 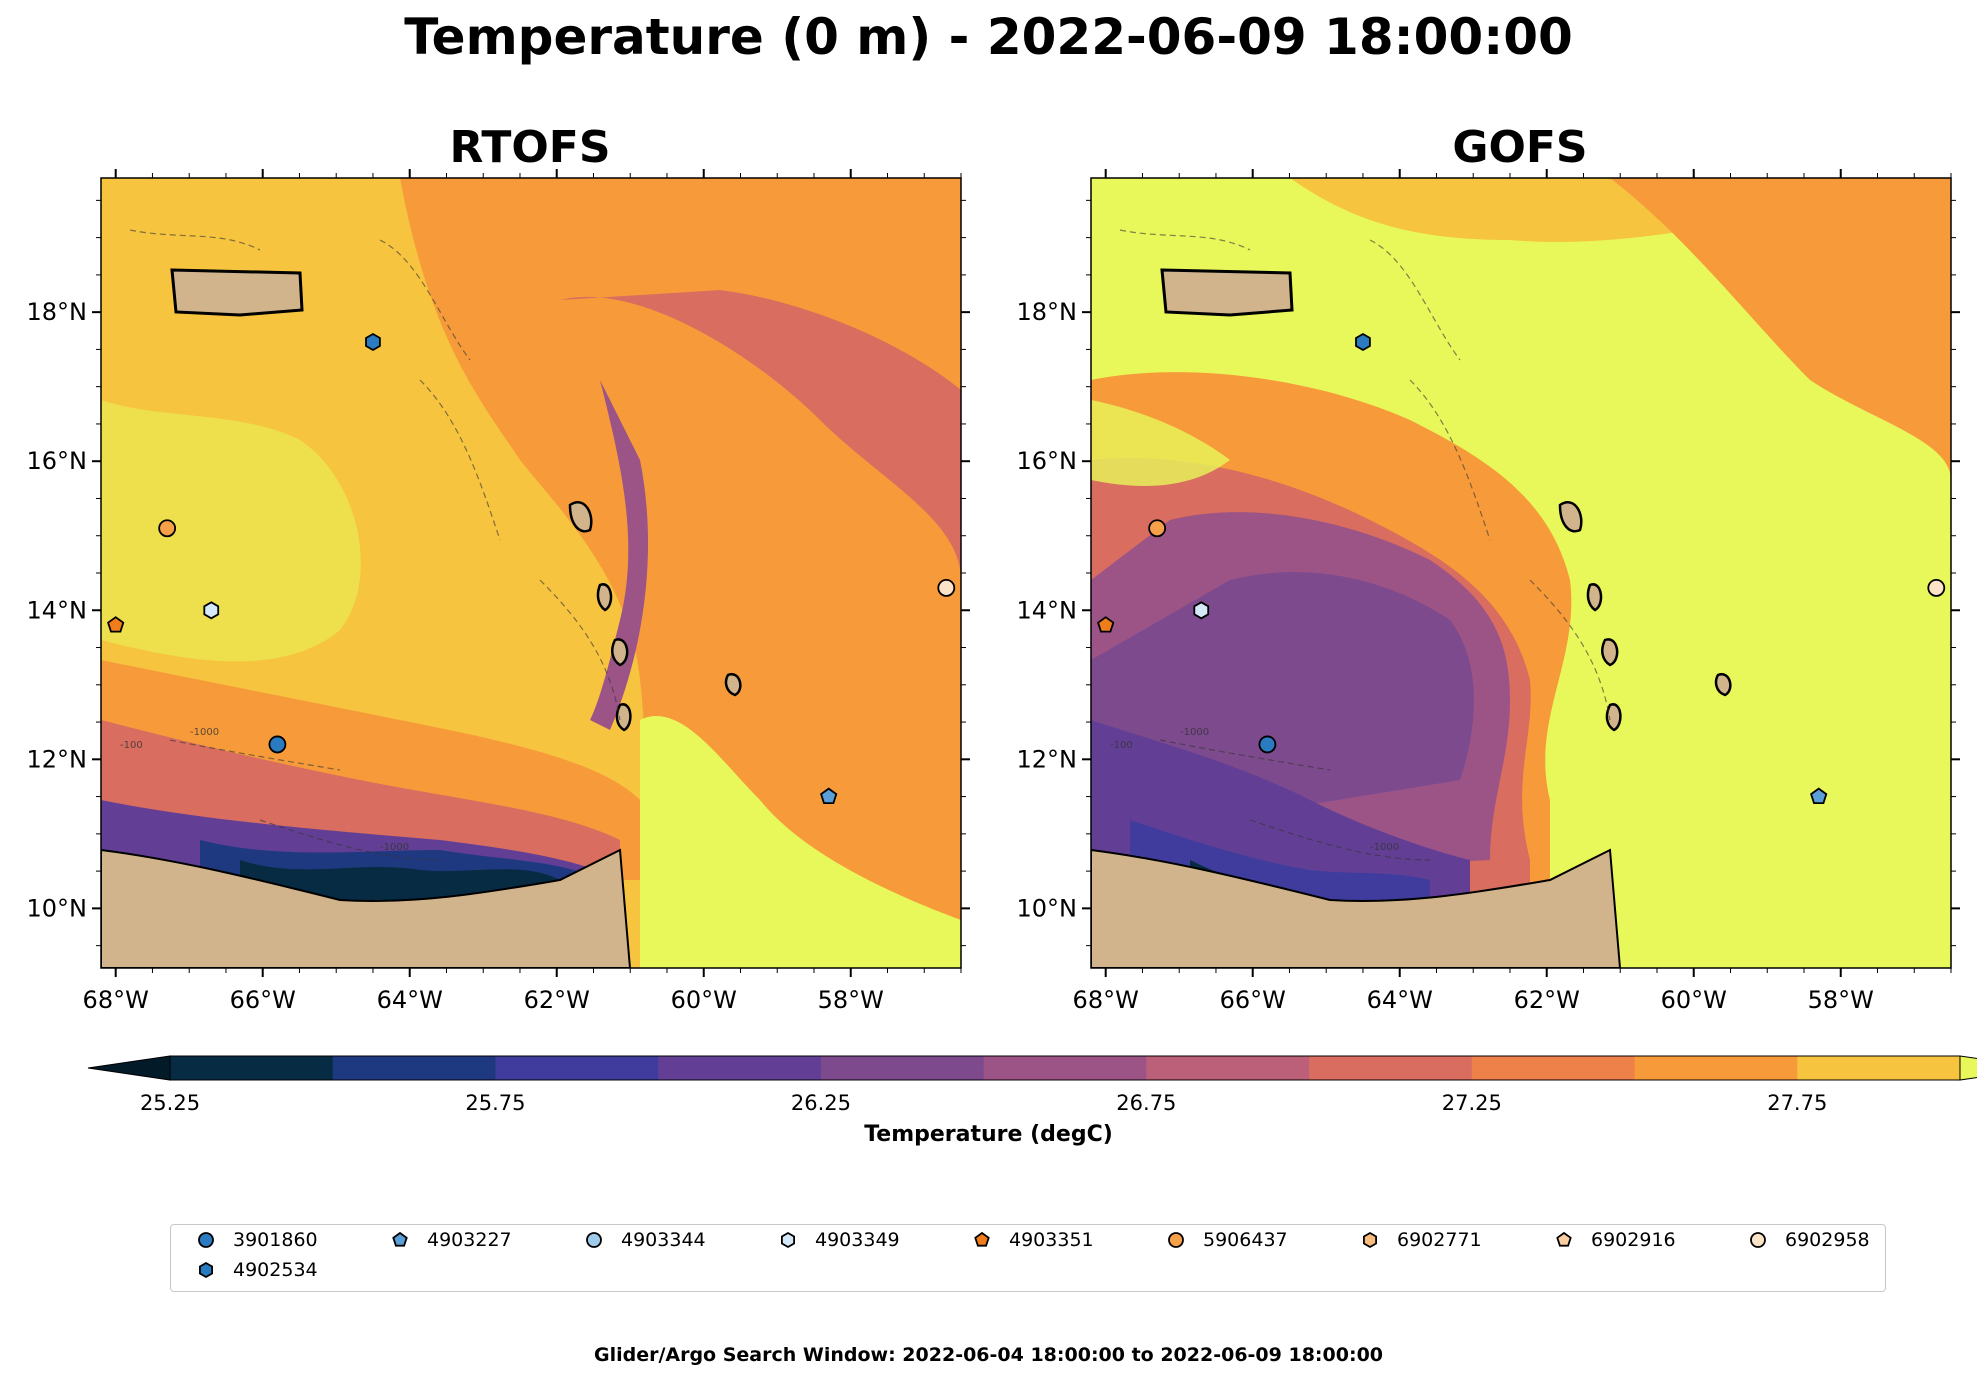 I want to click on legend-item-4903344: 4903344, so click(x=644, y=1240).